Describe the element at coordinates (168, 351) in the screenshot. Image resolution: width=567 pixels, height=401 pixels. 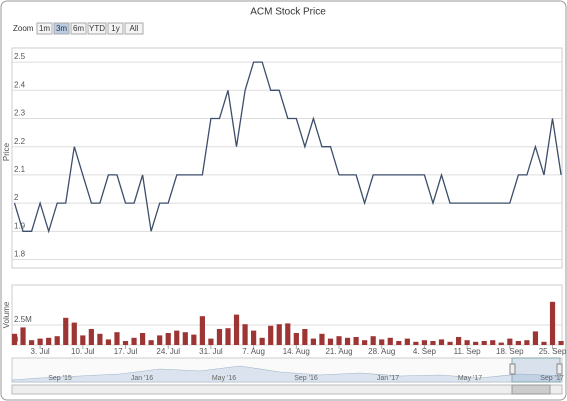
I see `x-tick-label: 24. Jul` at that location.